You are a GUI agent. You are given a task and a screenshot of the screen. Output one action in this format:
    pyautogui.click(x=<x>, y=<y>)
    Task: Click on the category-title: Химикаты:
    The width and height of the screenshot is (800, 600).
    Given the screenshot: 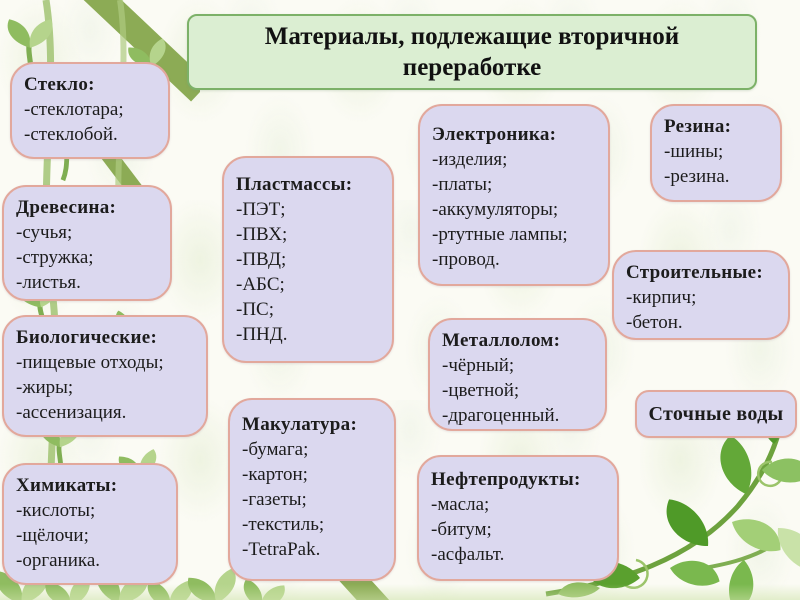 What is the action you would take?
    pyautogui.click(x=67, y=485)
    